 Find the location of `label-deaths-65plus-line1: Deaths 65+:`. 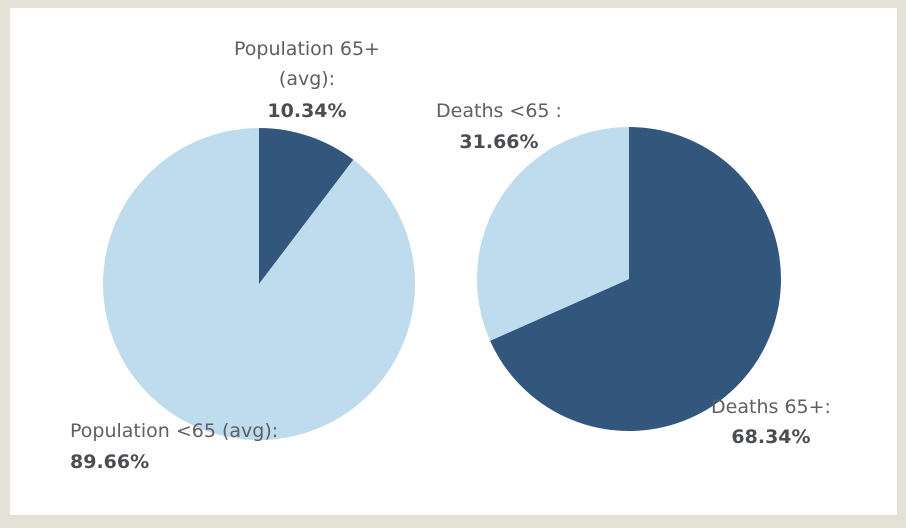

label-deaths-65plus-line1: Deaths 65+: is located at coordinates (771, 407).